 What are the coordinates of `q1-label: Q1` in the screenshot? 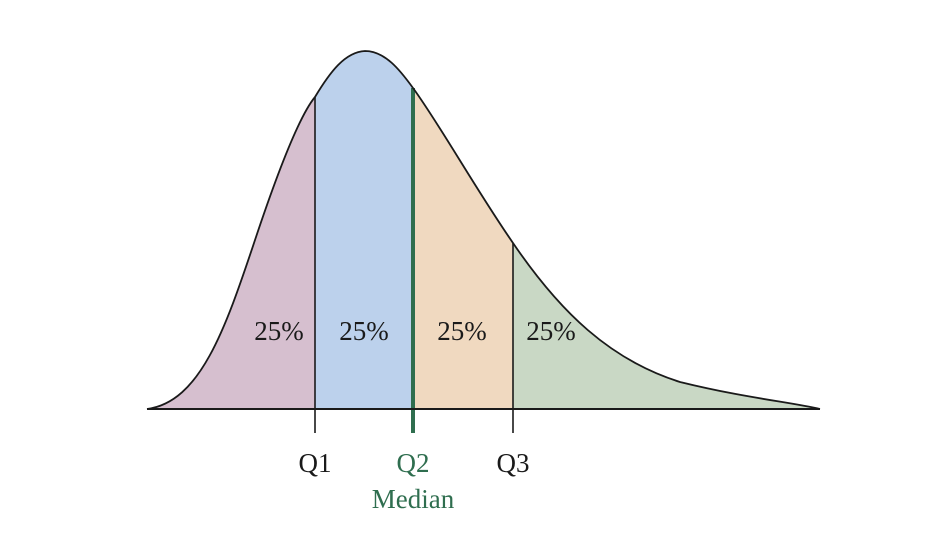 It's located at (315, 463).